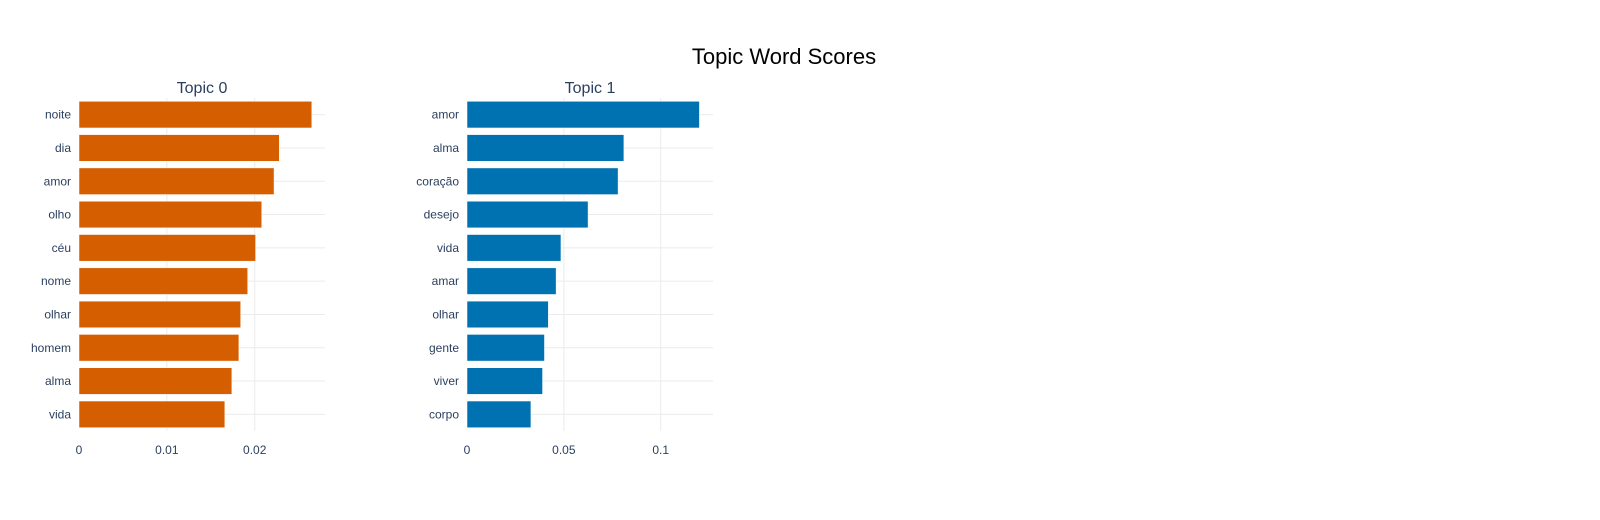 The width and height of the screenshot is (1600, 520). What do you see at coordinates (170, 214) in the screenshot?
I see `bar-olho` at bounding box center [170, 214].